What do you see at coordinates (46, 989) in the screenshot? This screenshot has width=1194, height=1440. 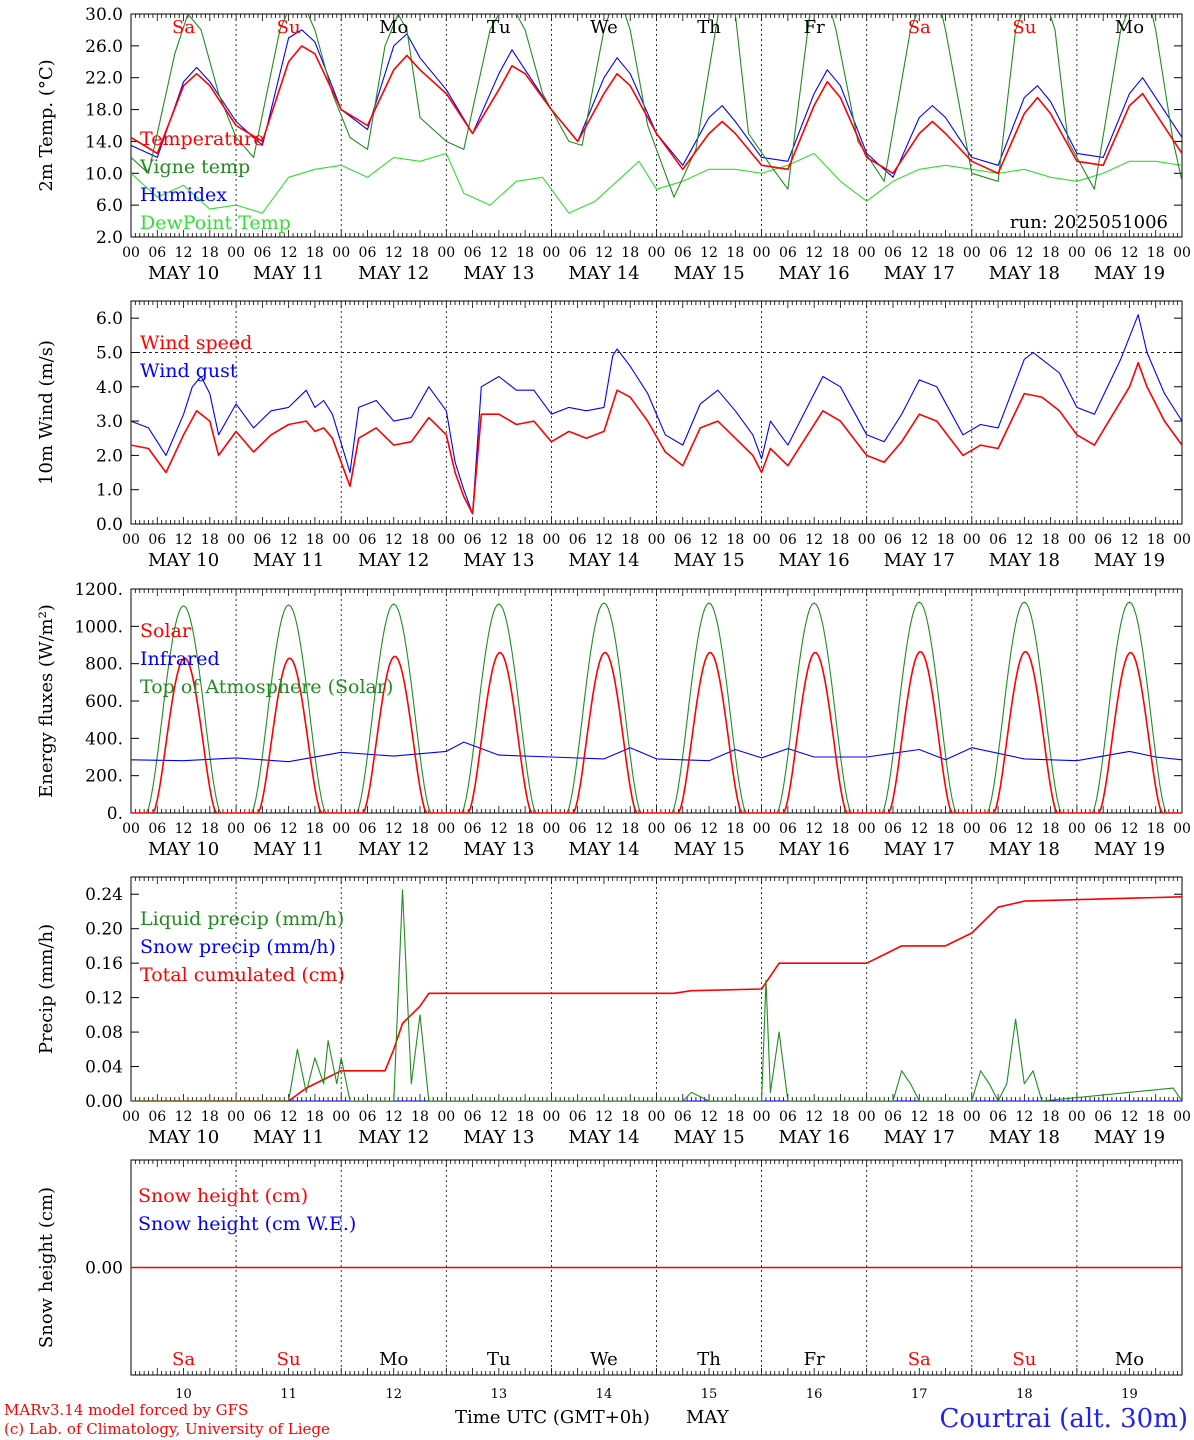 I see `y-axis-label: Precip (mm/h)` at bounding box center [46, 989].